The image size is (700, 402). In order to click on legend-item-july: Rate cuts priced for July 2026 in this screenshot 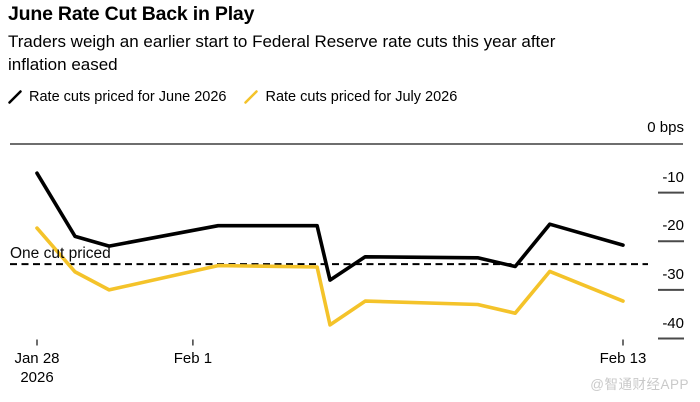, I will do `click(350, 97)`.